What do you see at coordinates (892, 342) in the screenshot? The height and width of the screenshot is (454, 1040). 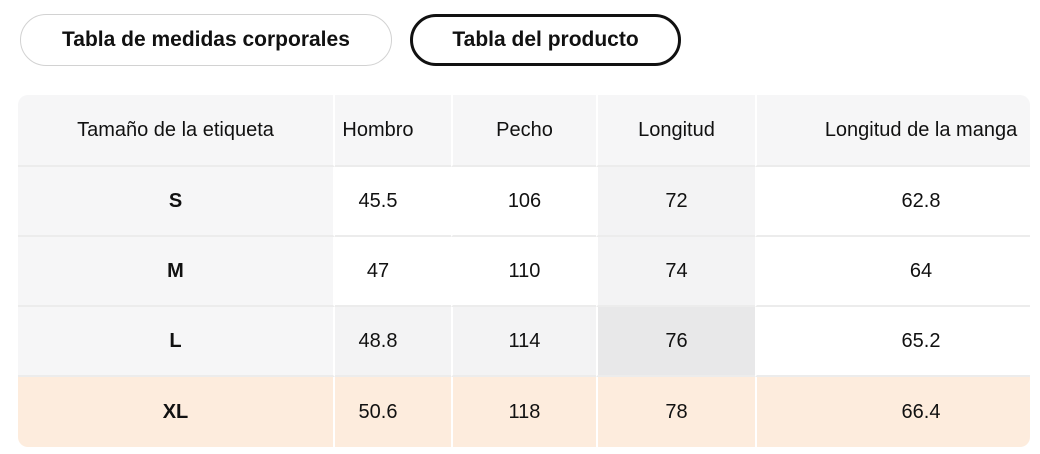 I see `cell-l-longitud-de-la-manga: 65.2` at bounding box center [892, 342].